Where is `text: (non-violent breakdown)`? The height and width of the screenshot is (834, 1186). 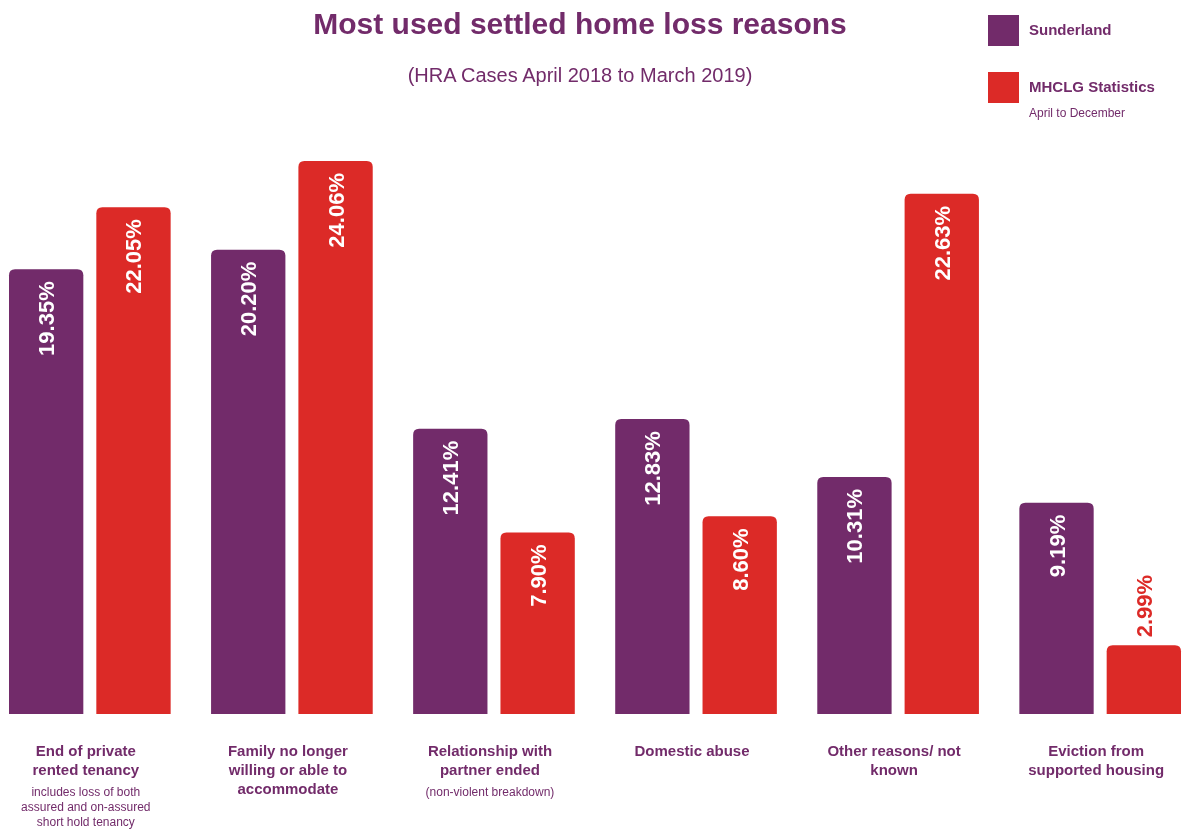 text: (non-violent breakdown) is located at coordinates (490, 792).